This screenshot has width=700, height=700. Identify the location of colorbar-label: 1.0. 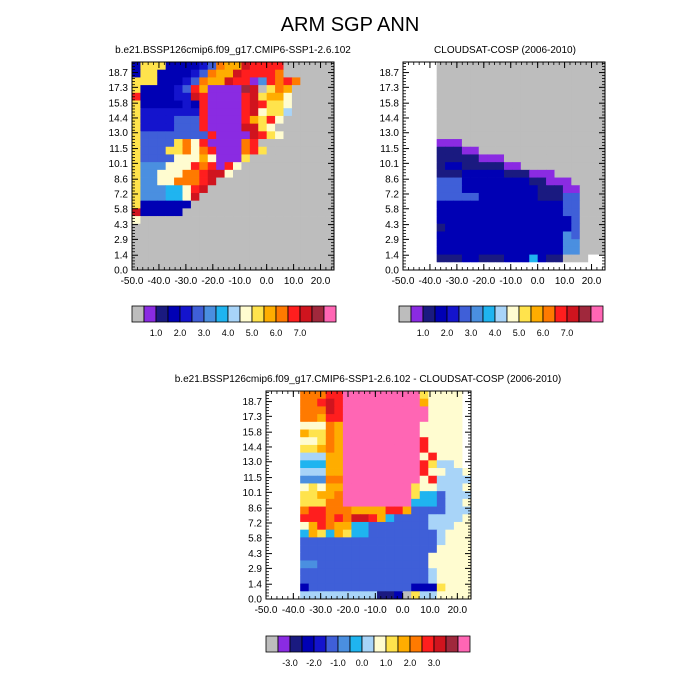
(423, 333).